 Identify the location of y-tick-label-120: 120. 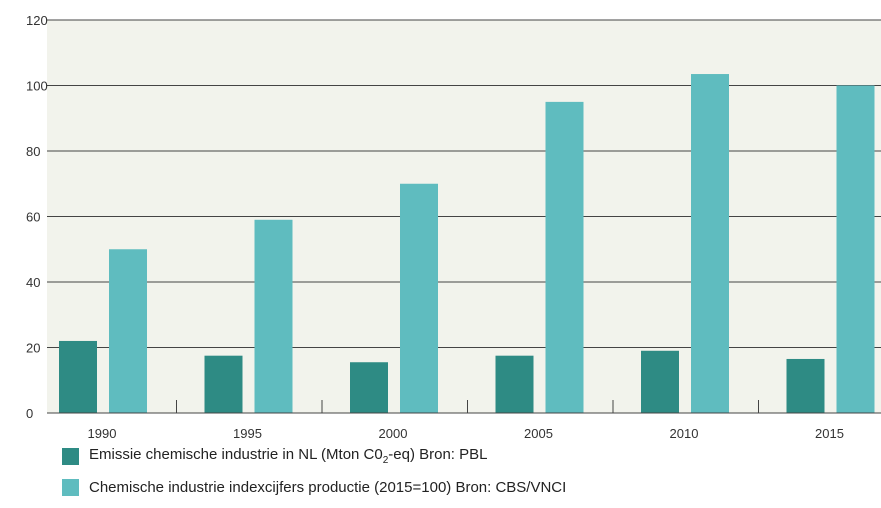
(37, 20).